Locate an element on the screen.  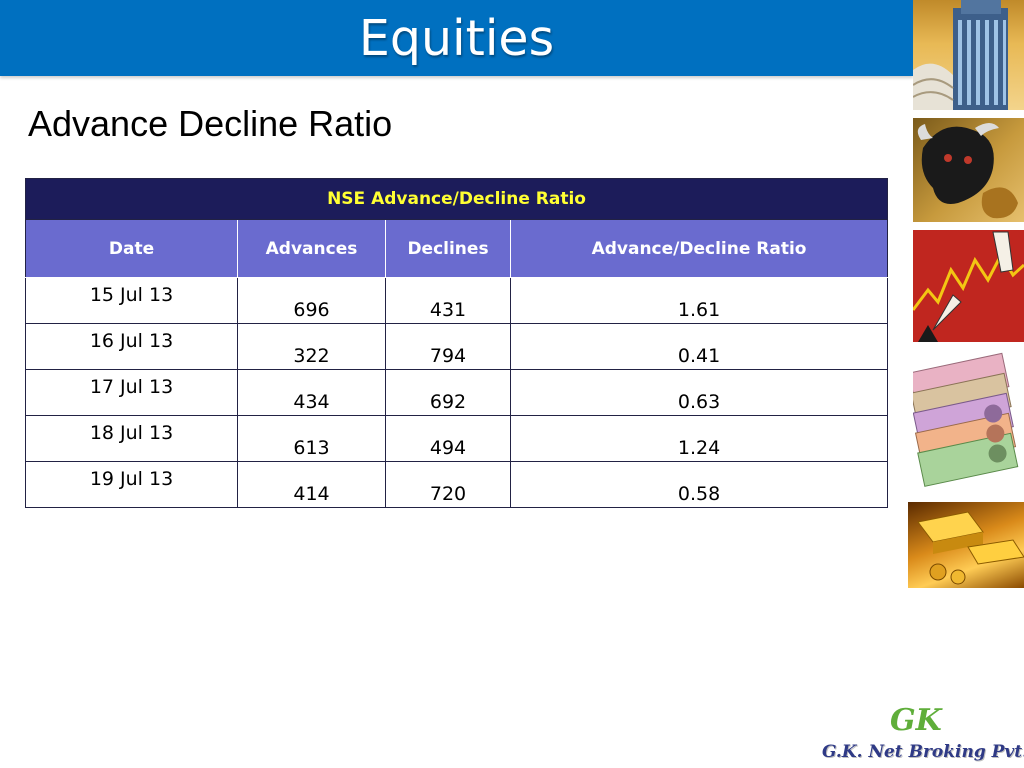
cell-ratio: 0.58 is located at coordinates (699, 484).